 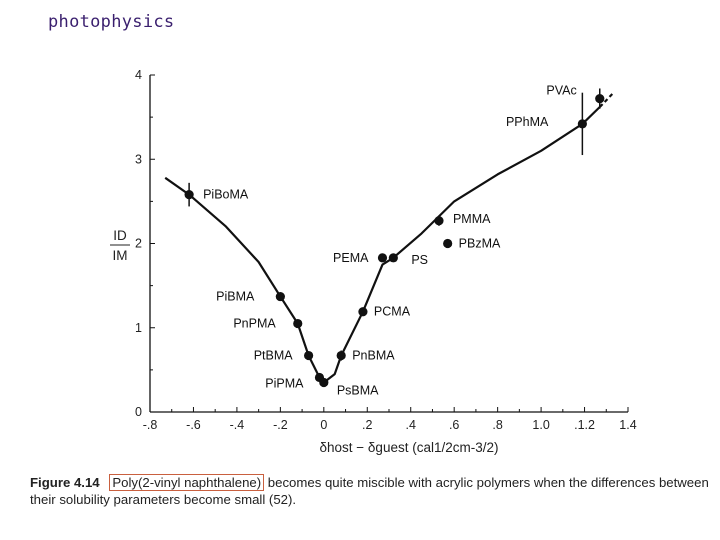 I want to click on y-tick-label: 2, so click(x=138, y=244).